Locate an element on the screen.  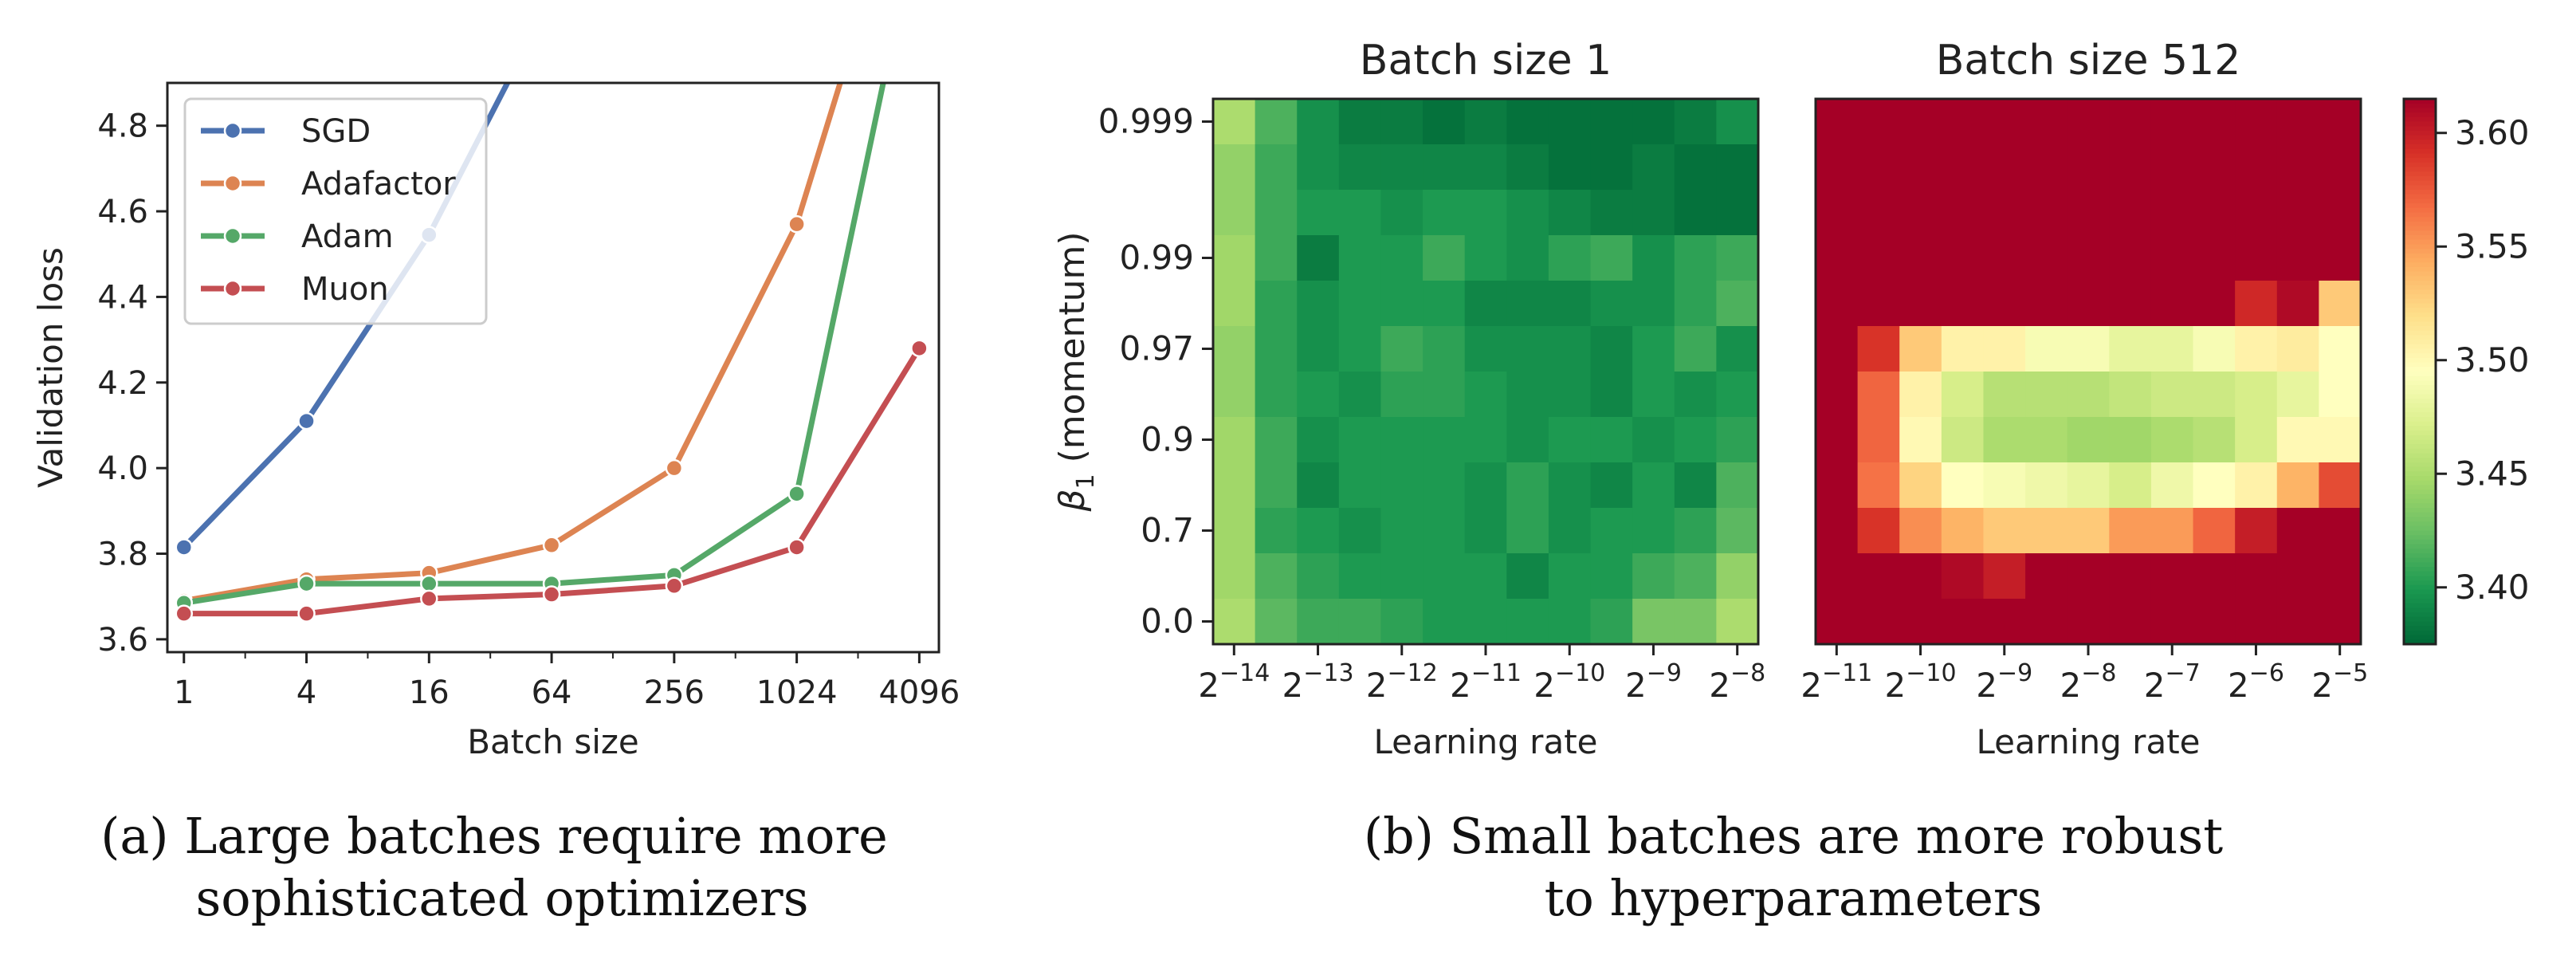
data-point-adafactor is located at coordinates (796, 224).